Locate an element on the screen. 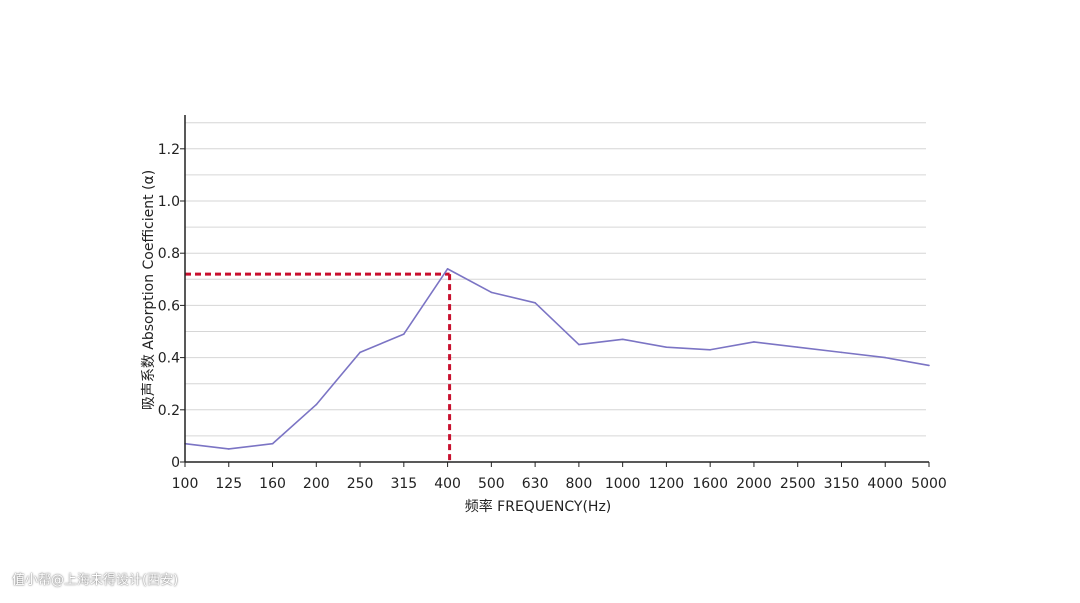 This screenshot has width=1080, height=603. x-axis-title: 频率 FREQUENCY(Hz) is located at coordinates (538, 506).